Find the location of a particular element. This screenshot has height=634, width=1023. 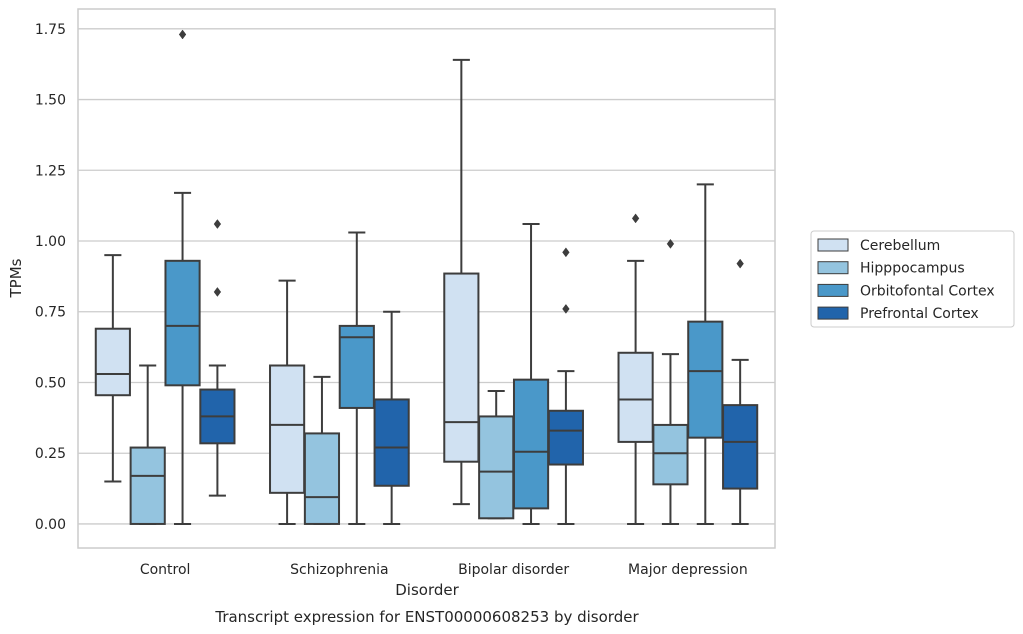

legend-label-1: Hipppocampus is located at coordinates (912, 269).